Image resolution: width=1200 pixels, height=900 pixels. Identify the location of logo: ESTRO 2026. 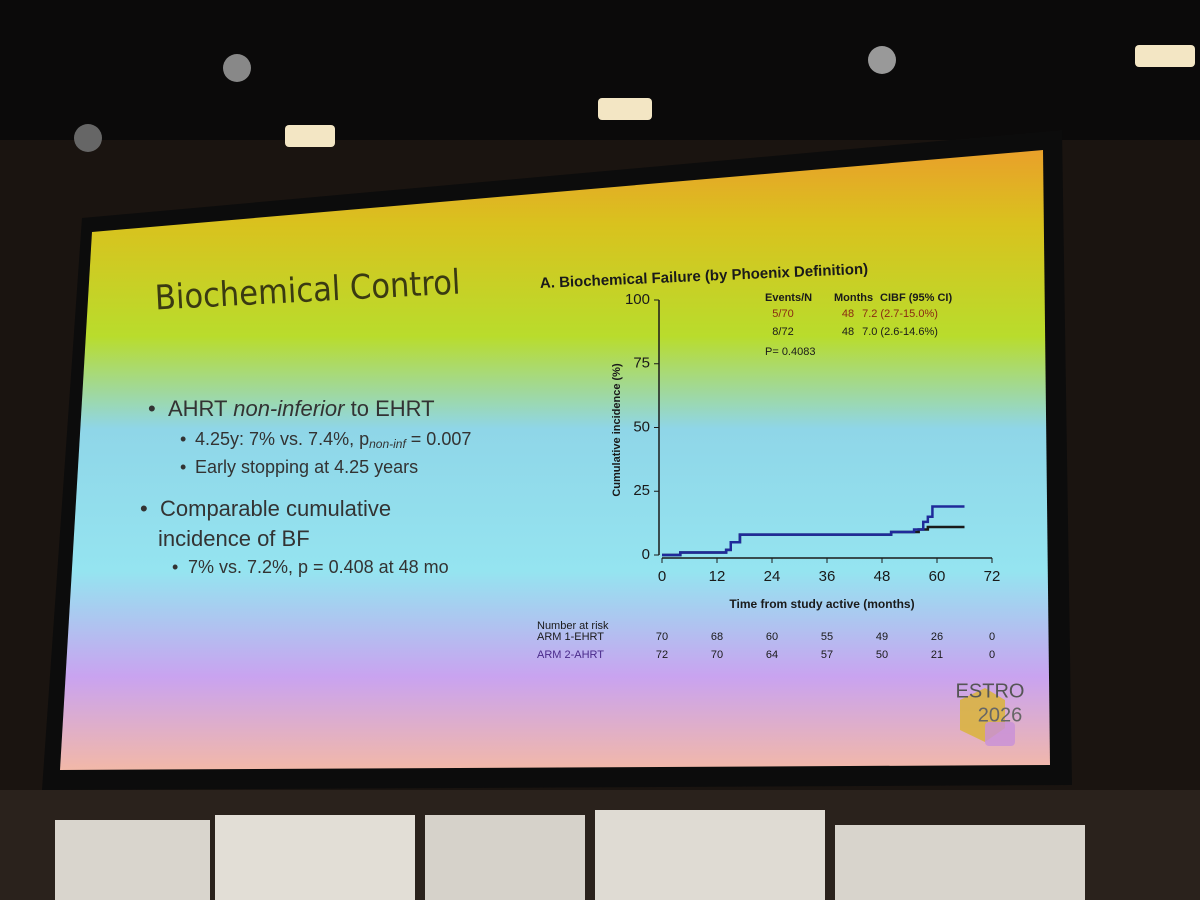
(990, 713).